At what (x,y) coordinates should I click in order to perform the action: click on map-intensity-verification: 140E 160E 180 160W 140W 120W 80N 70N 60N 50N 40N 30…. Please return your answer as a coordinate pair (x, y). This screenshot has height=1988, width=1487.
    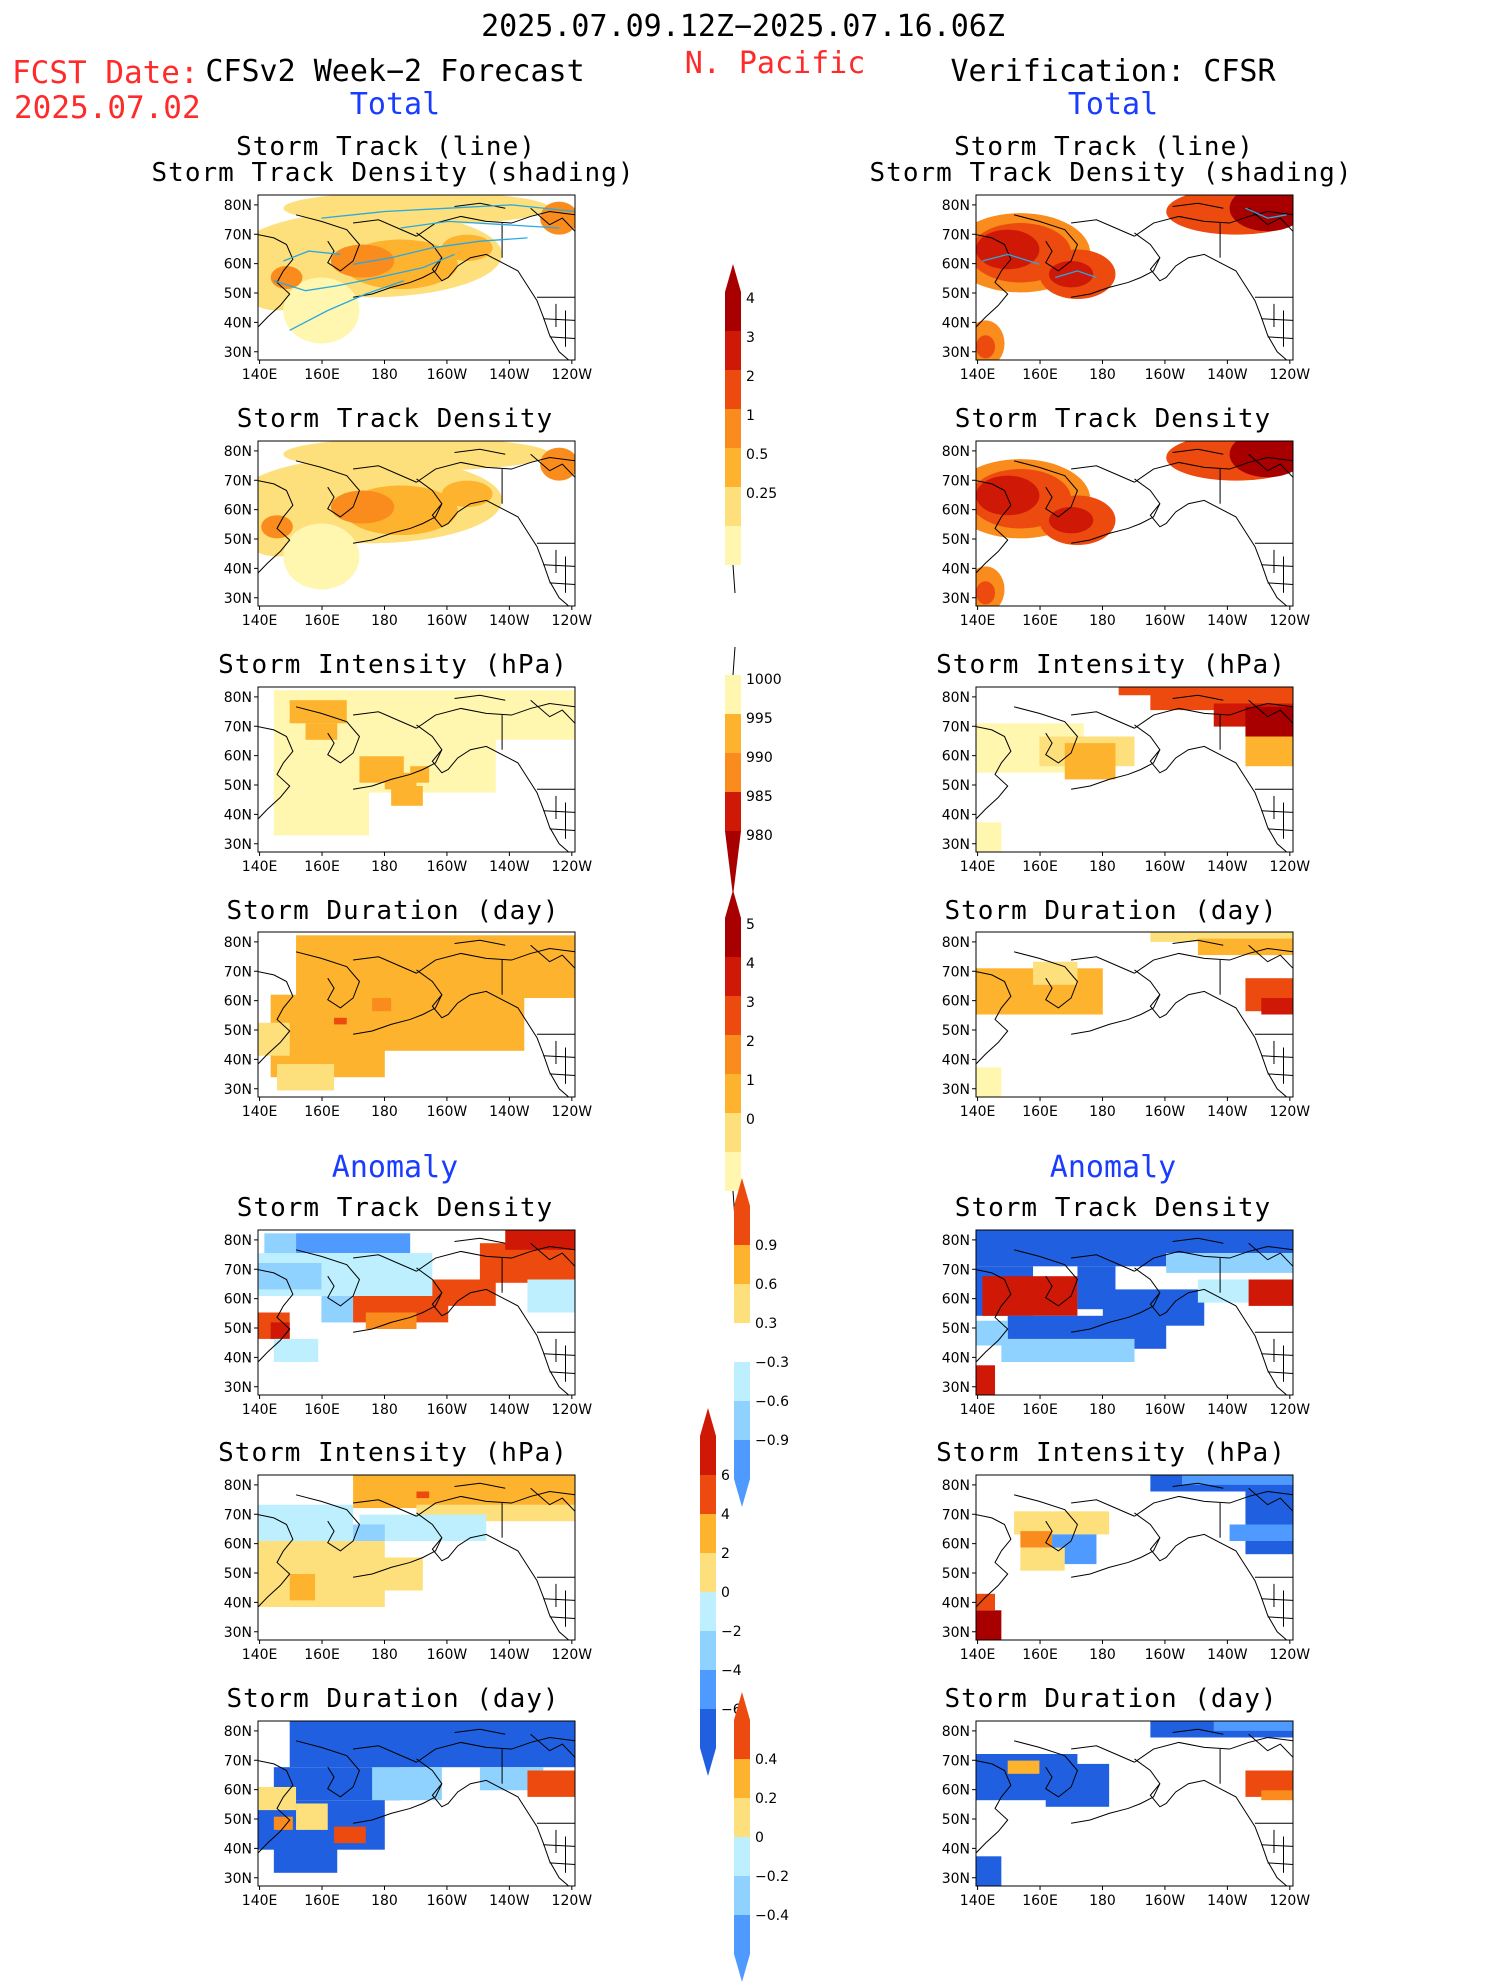
    Looking at the image, I should click on (1119, 782).